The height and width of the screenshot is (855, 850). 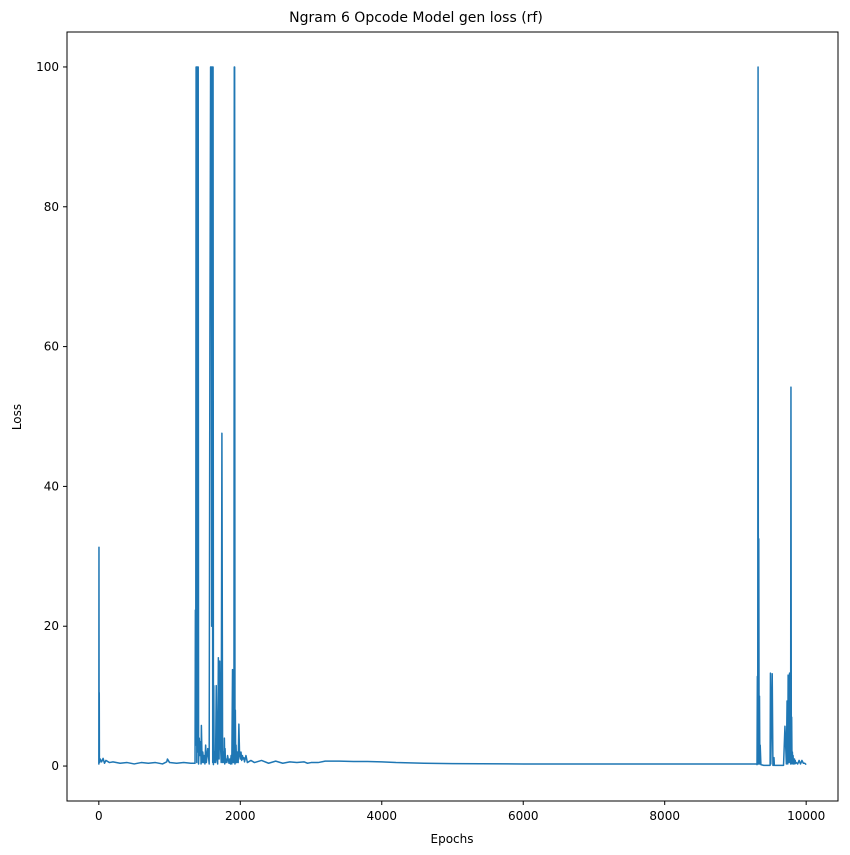 I want to click on x-axis-label: Epochs, so click(x=452, y=839).